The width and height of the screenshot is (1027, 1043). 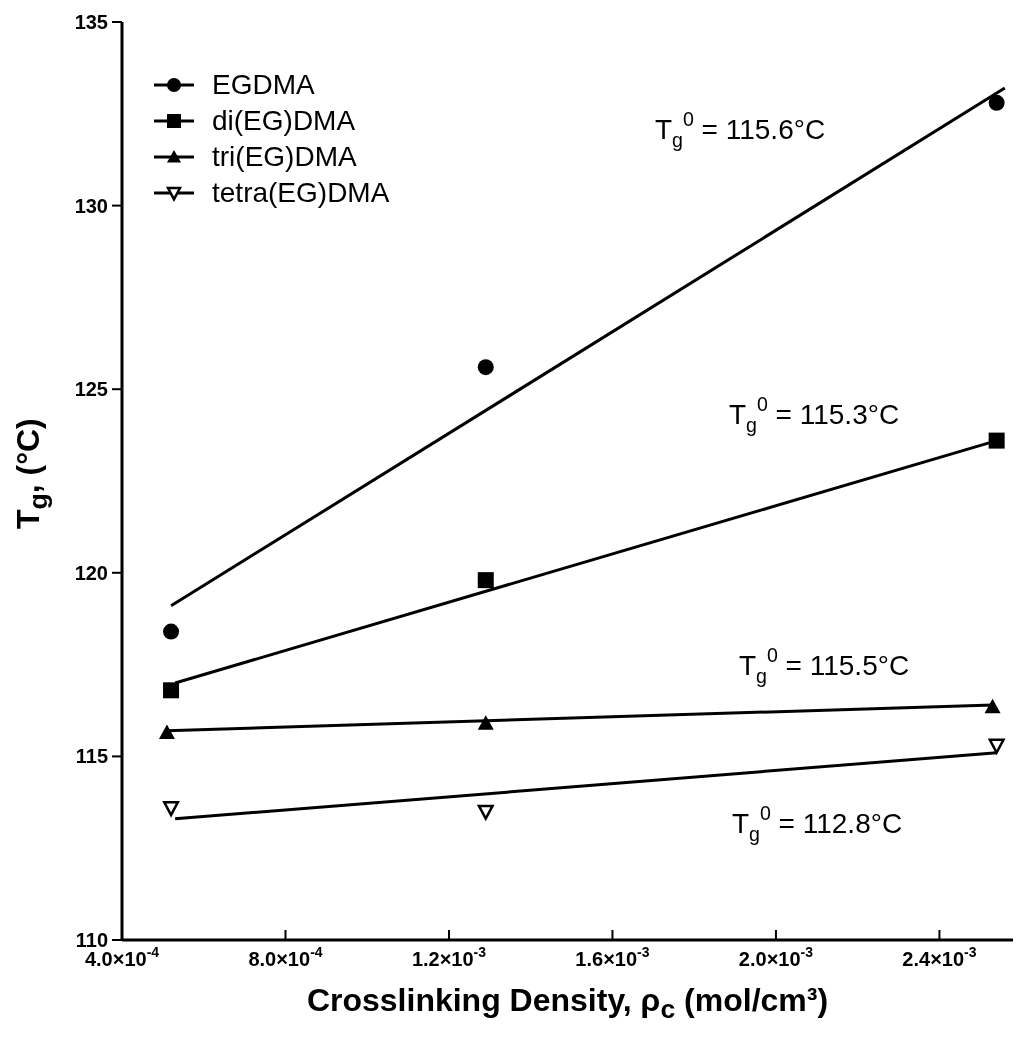 What do you see at coordinates (449, 957) in the screenshot?
I see `x-tick-label: 1.2×10$^{-3}$` at bounding box center [449, 957].